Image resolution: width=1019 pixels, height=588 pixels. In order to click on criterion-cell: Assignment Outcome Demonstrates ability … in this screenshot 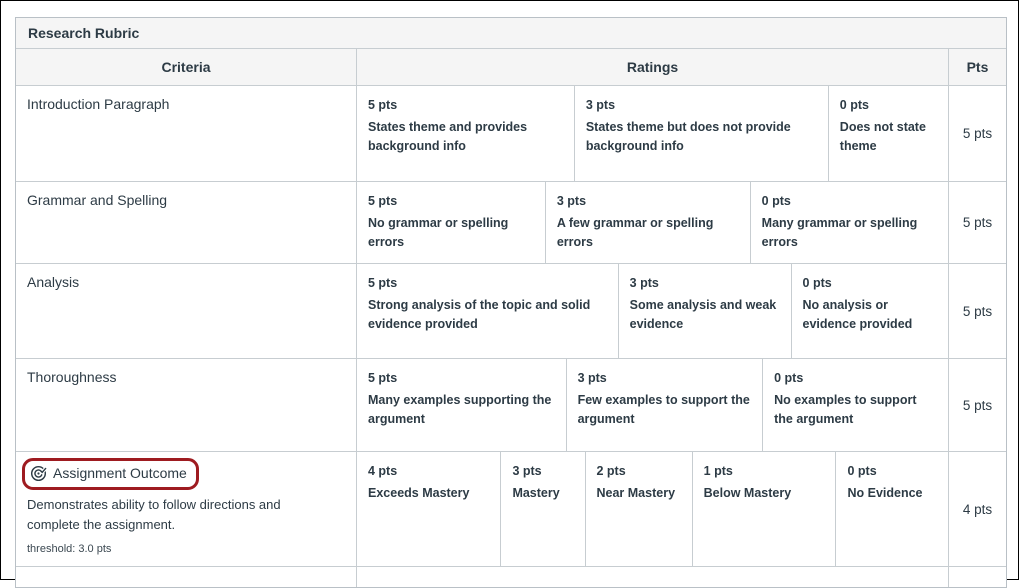, I will do `click(186, 509)`.